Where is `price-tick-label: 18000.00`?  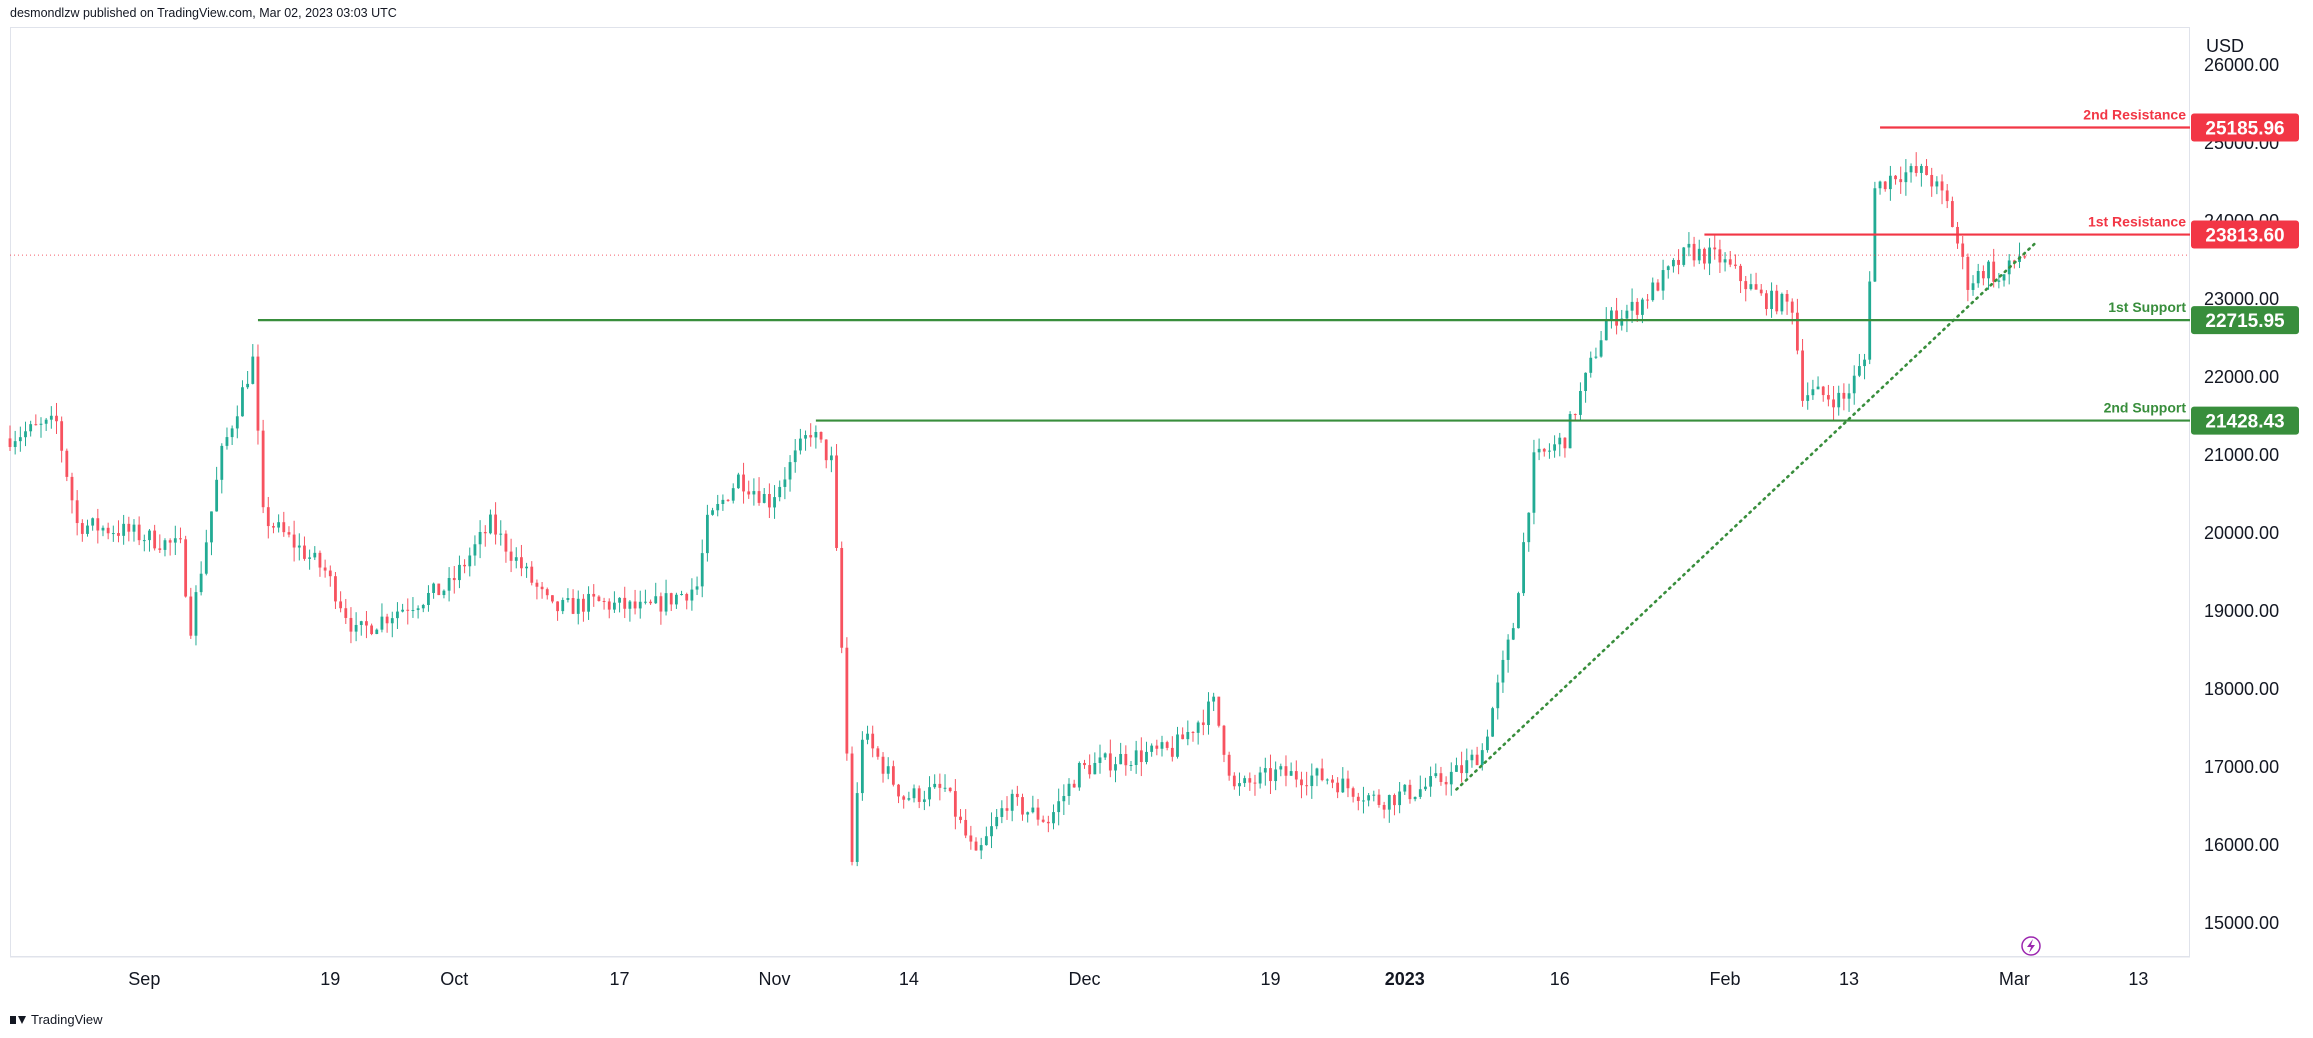
price-tick-label: 18000.00 is located at coordinates (2241, 689).